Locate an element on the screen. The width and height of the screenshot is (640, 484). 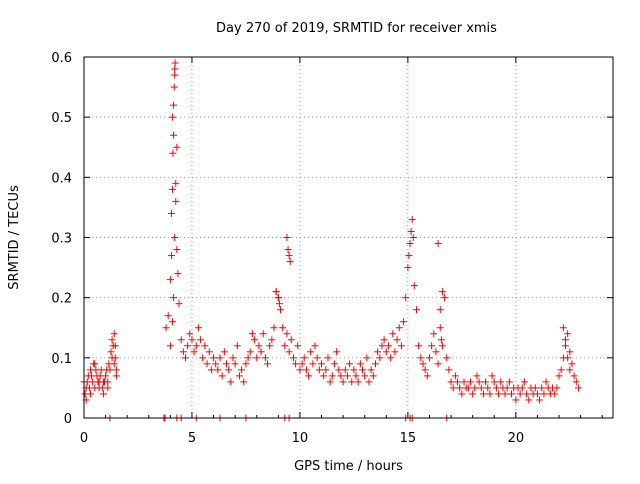
y-tick-label: 0 is located at coordinates (68, 419).